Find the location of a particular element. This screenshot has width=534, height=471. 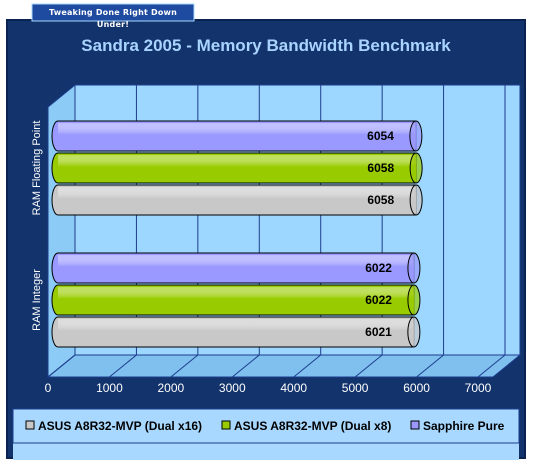

bar-value-label: 6054 is located at coordinates (380, 136).